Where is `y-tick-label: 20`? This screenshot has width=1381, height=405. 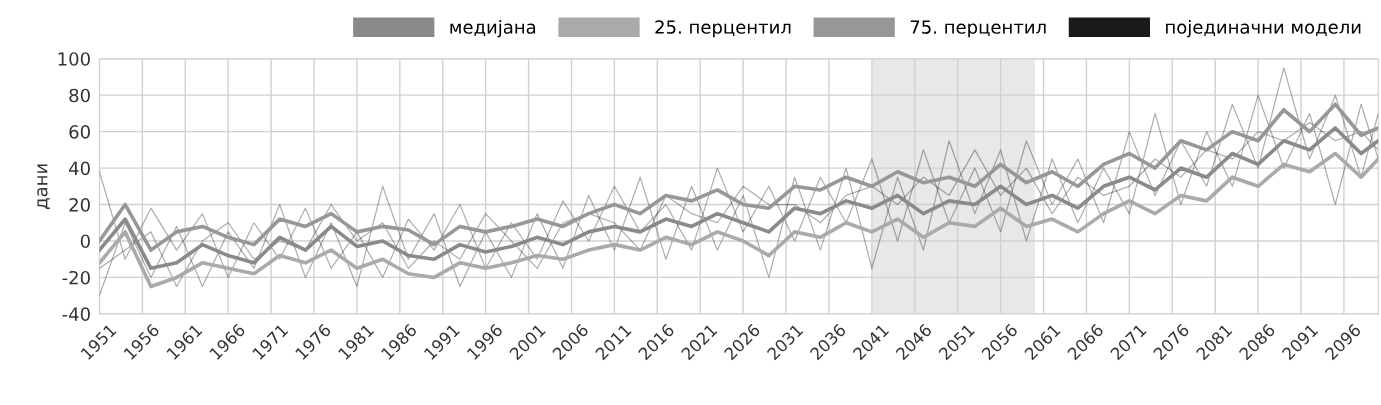 y-tick-label: 20 is located at coordinates (79, 204).